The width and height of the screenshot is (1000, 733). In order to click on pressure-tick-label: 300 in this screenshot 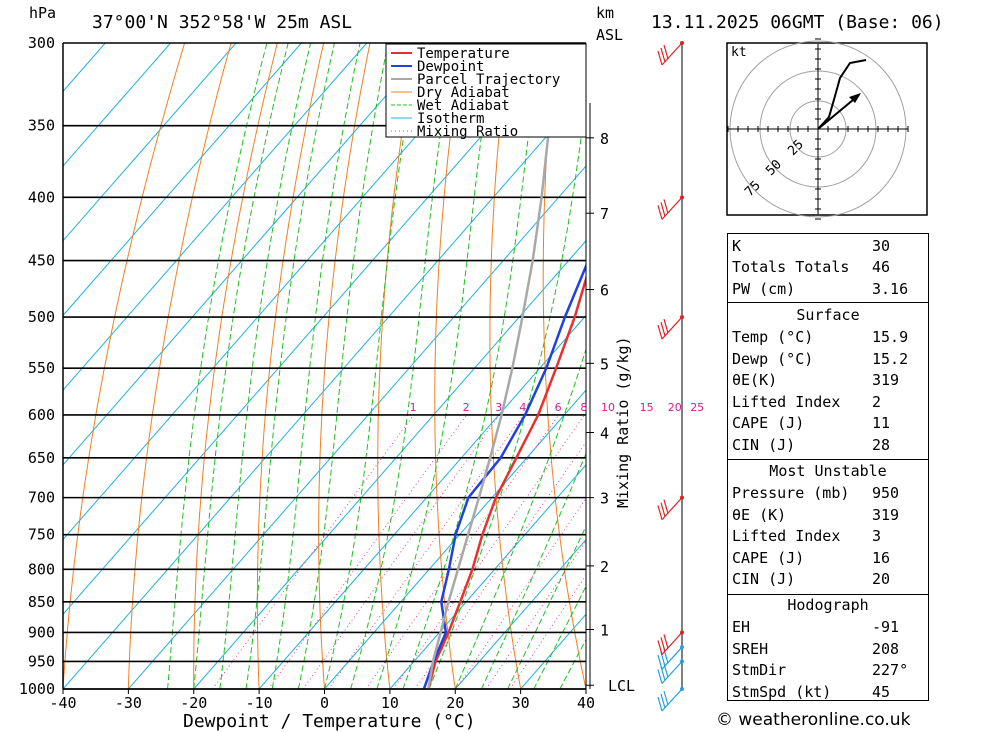, I will do `click(41, 43)`.